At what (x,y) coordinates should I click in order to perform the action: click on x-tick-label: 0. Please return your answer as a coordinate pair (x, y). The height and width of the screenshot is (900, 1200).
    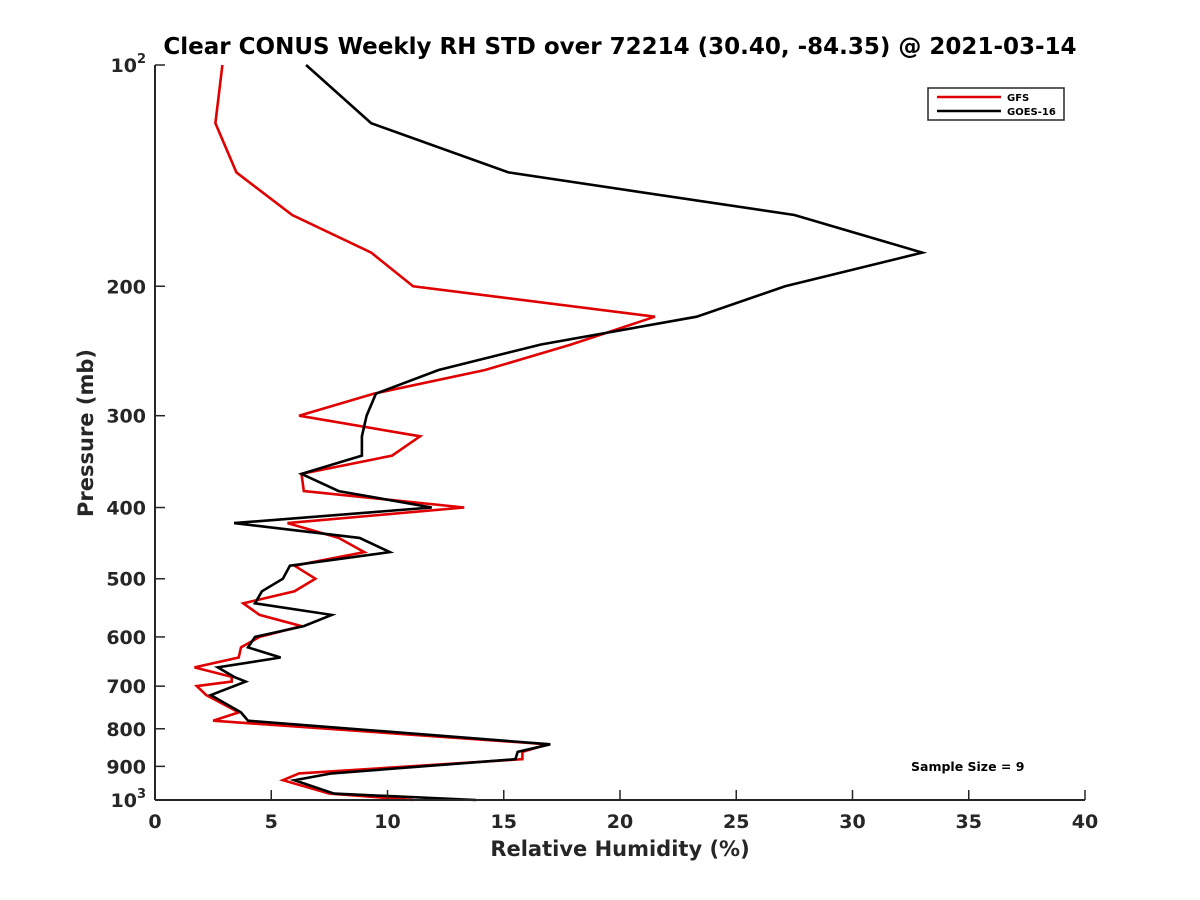
    Looking at the image, I should click on (154, 822).